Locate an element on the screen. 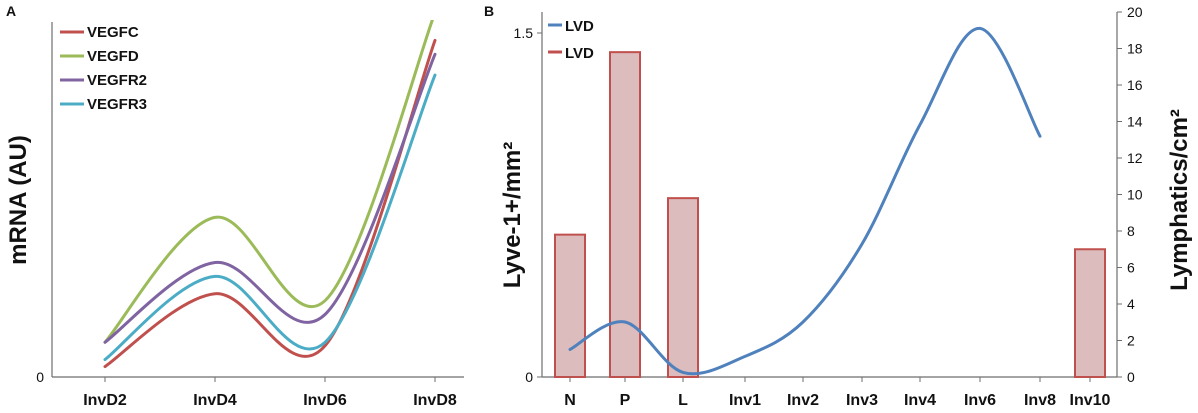 The height and width of the screenshot is (413, 1198). panel-a-y-axis-label: mRNA (AU) is located at coordinates (18, 200).